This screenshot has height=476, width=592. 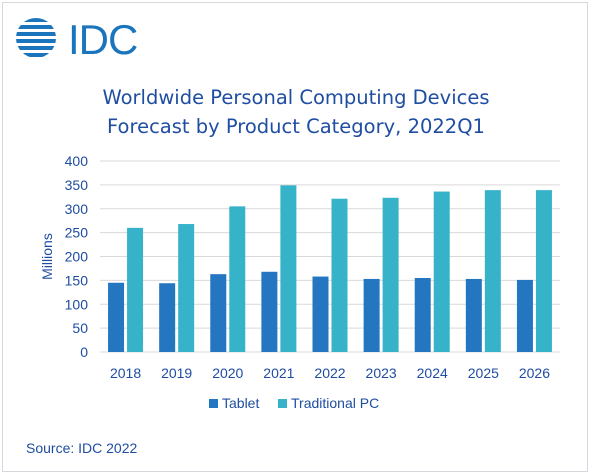 I want to click on x-tick-label: 2026, so click(x=534, y=373).